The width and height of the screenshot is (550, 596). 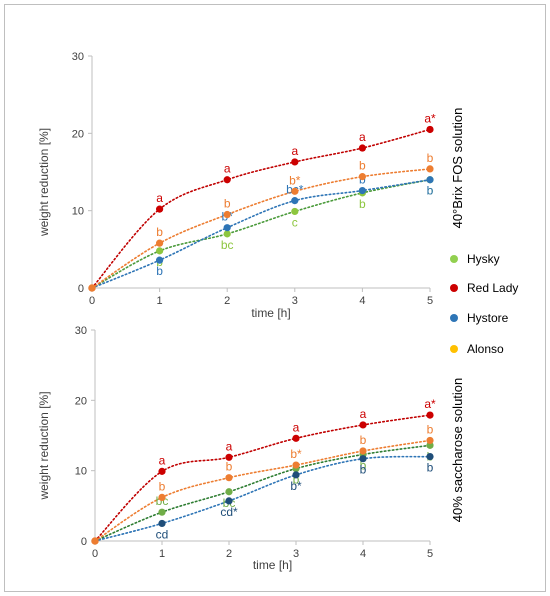 I want to click on y-axis-title: weight reduction [%], so click(x=44, y=445).